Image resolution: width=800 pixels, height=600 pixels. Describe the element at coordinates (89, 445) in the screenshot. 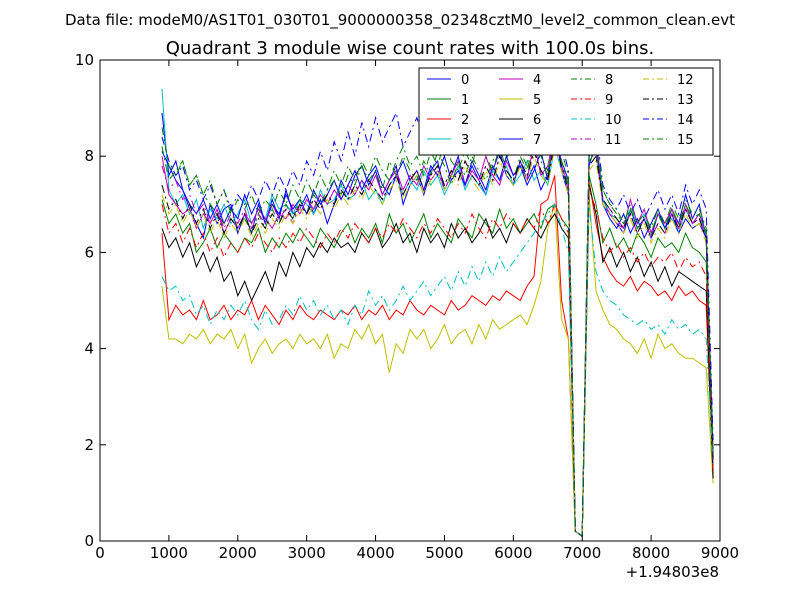

I see `y-tick-label: 2` at that location.